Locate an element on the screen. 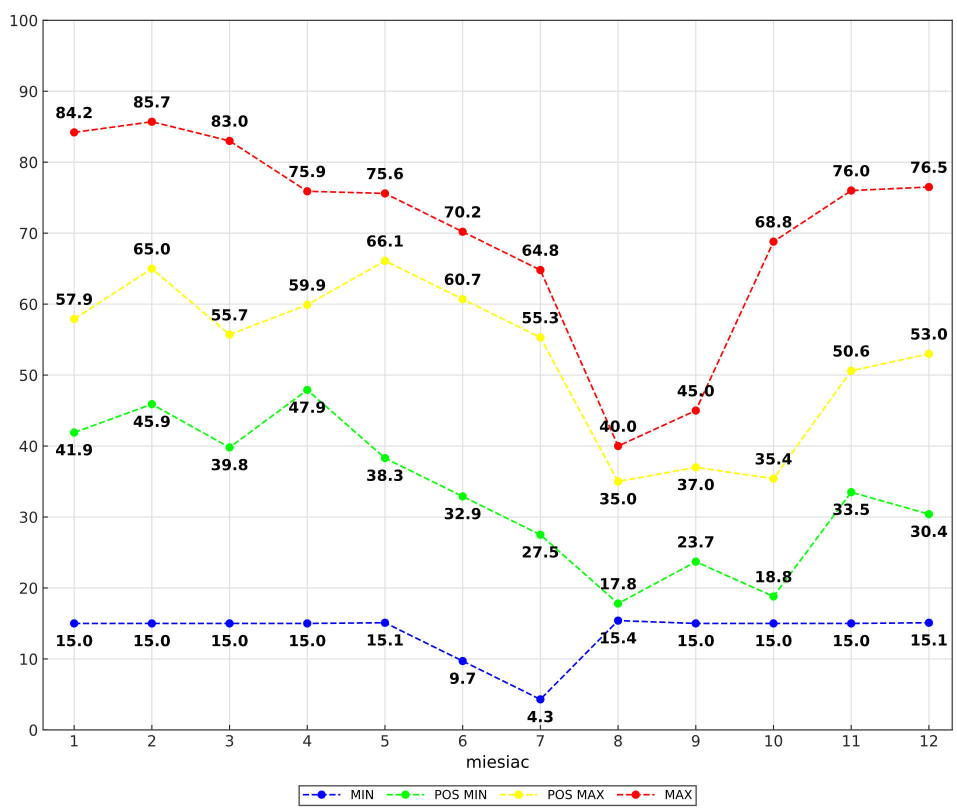 This screenshot has width=957, height=811. y-tick-label: 40 is located at coordinates (29, 446).